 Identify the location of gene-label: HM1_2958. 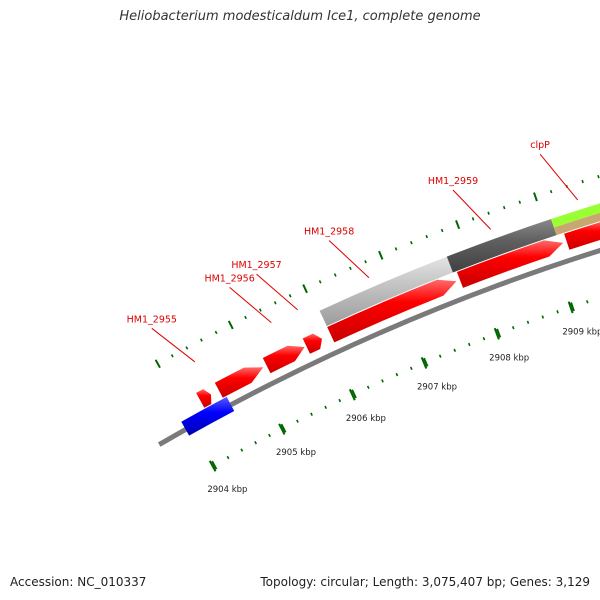
(329, 232).